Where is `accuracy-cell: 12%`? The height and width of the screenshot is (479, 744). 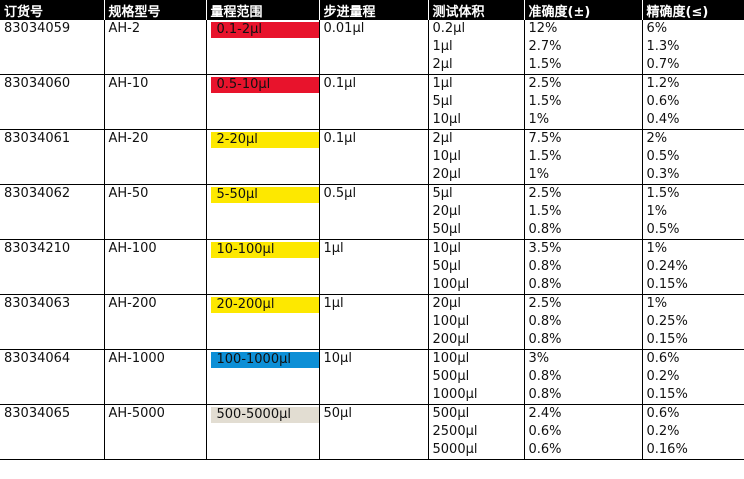
accuracy-cell: 12% is located at coordinates (583, 29).